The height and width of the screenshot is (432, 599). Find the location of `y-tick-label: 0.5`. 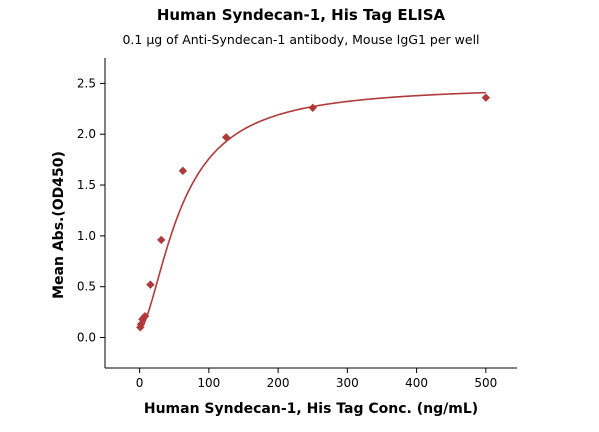

y-tick-label: 0.5 is located at coordinates (86, 287).